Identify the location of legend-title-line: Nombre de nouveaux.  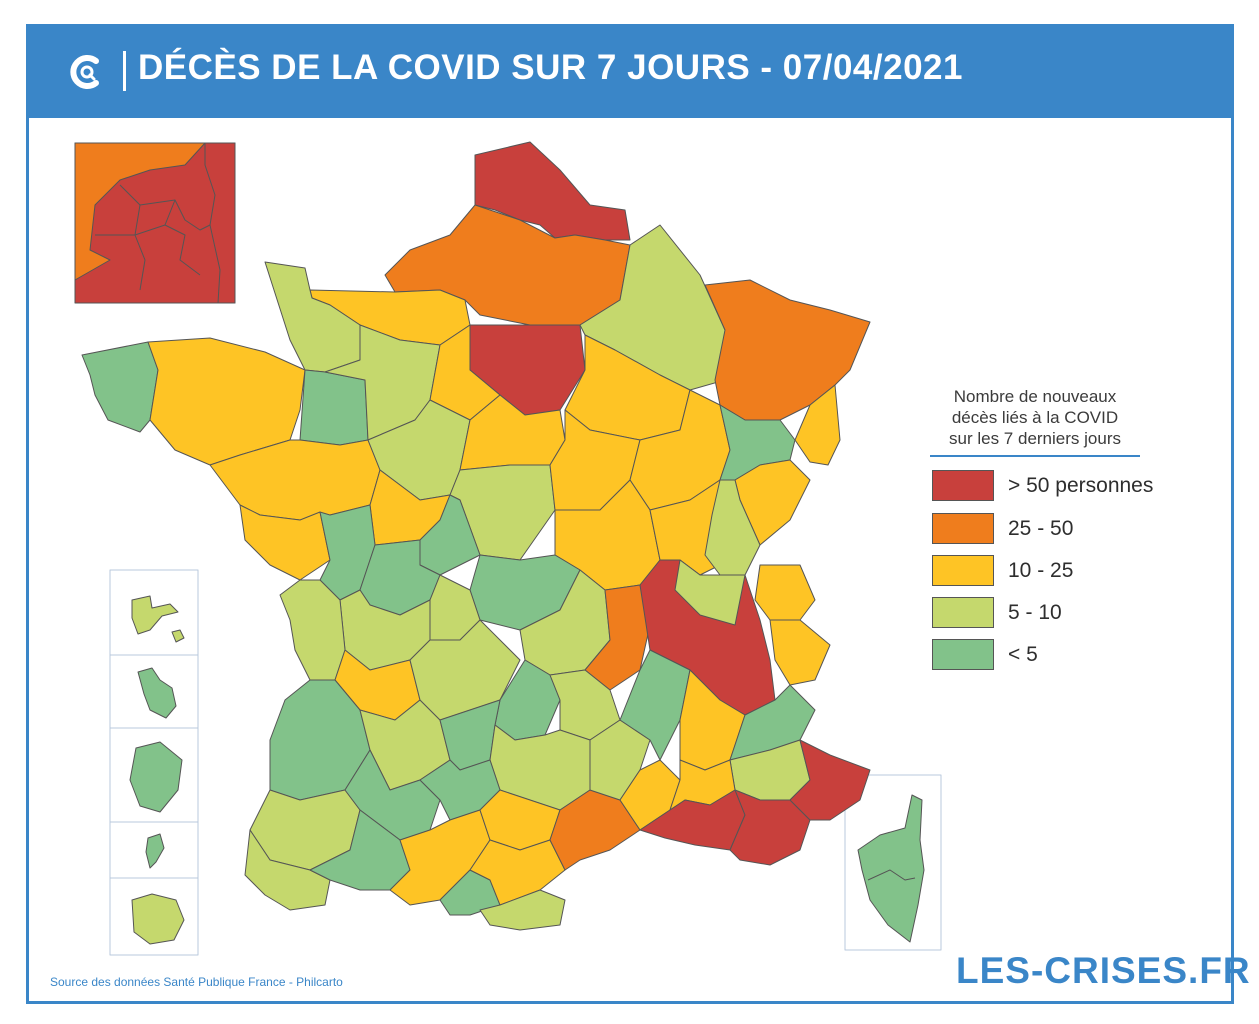
(1035, 396).